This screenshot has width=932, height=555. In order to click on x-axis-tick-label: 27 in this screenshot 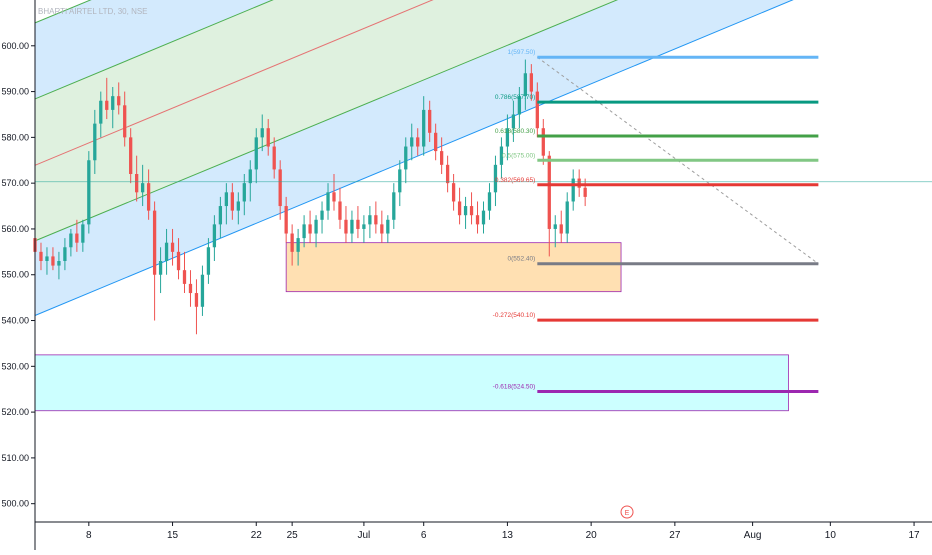, I will do `click(675, 535)`.